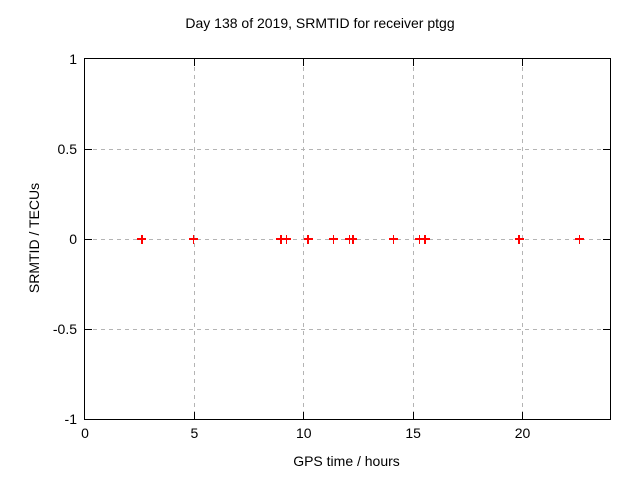  What do you see at coordinates (67, 149) in the screenshot?
I see `y-tick-label: 0.5` at bounding box center [67, 149].